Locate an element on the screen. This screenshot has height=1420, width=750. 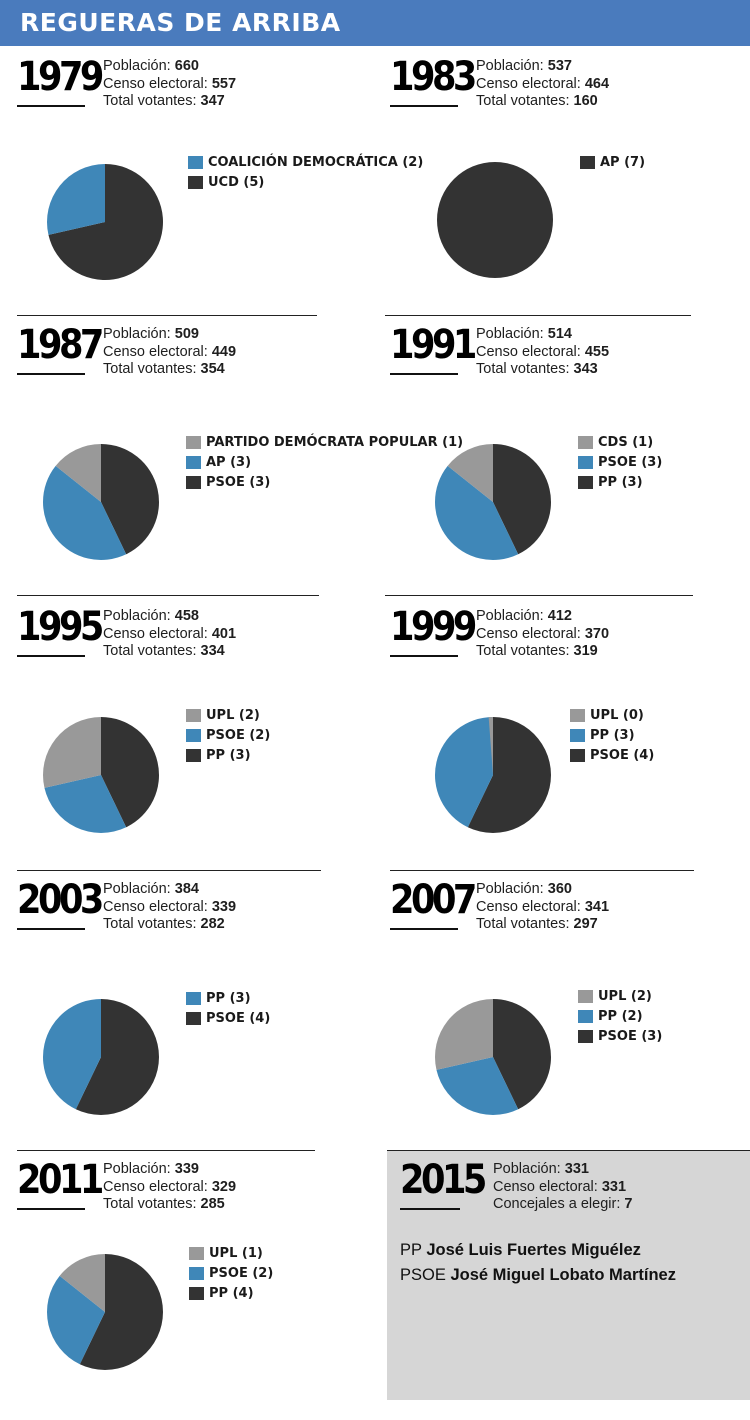
legend-label: PP (4) is located at coordinates (231, 1293).